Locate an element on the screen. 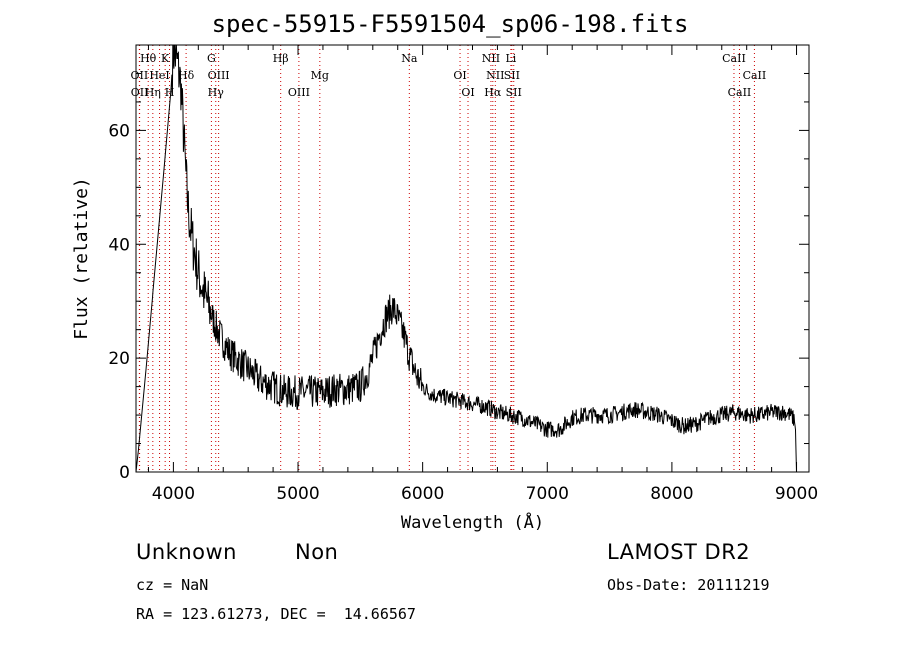 The image size is (900, 650). line-marker-label: HeI is located at coordinates (159, 75).